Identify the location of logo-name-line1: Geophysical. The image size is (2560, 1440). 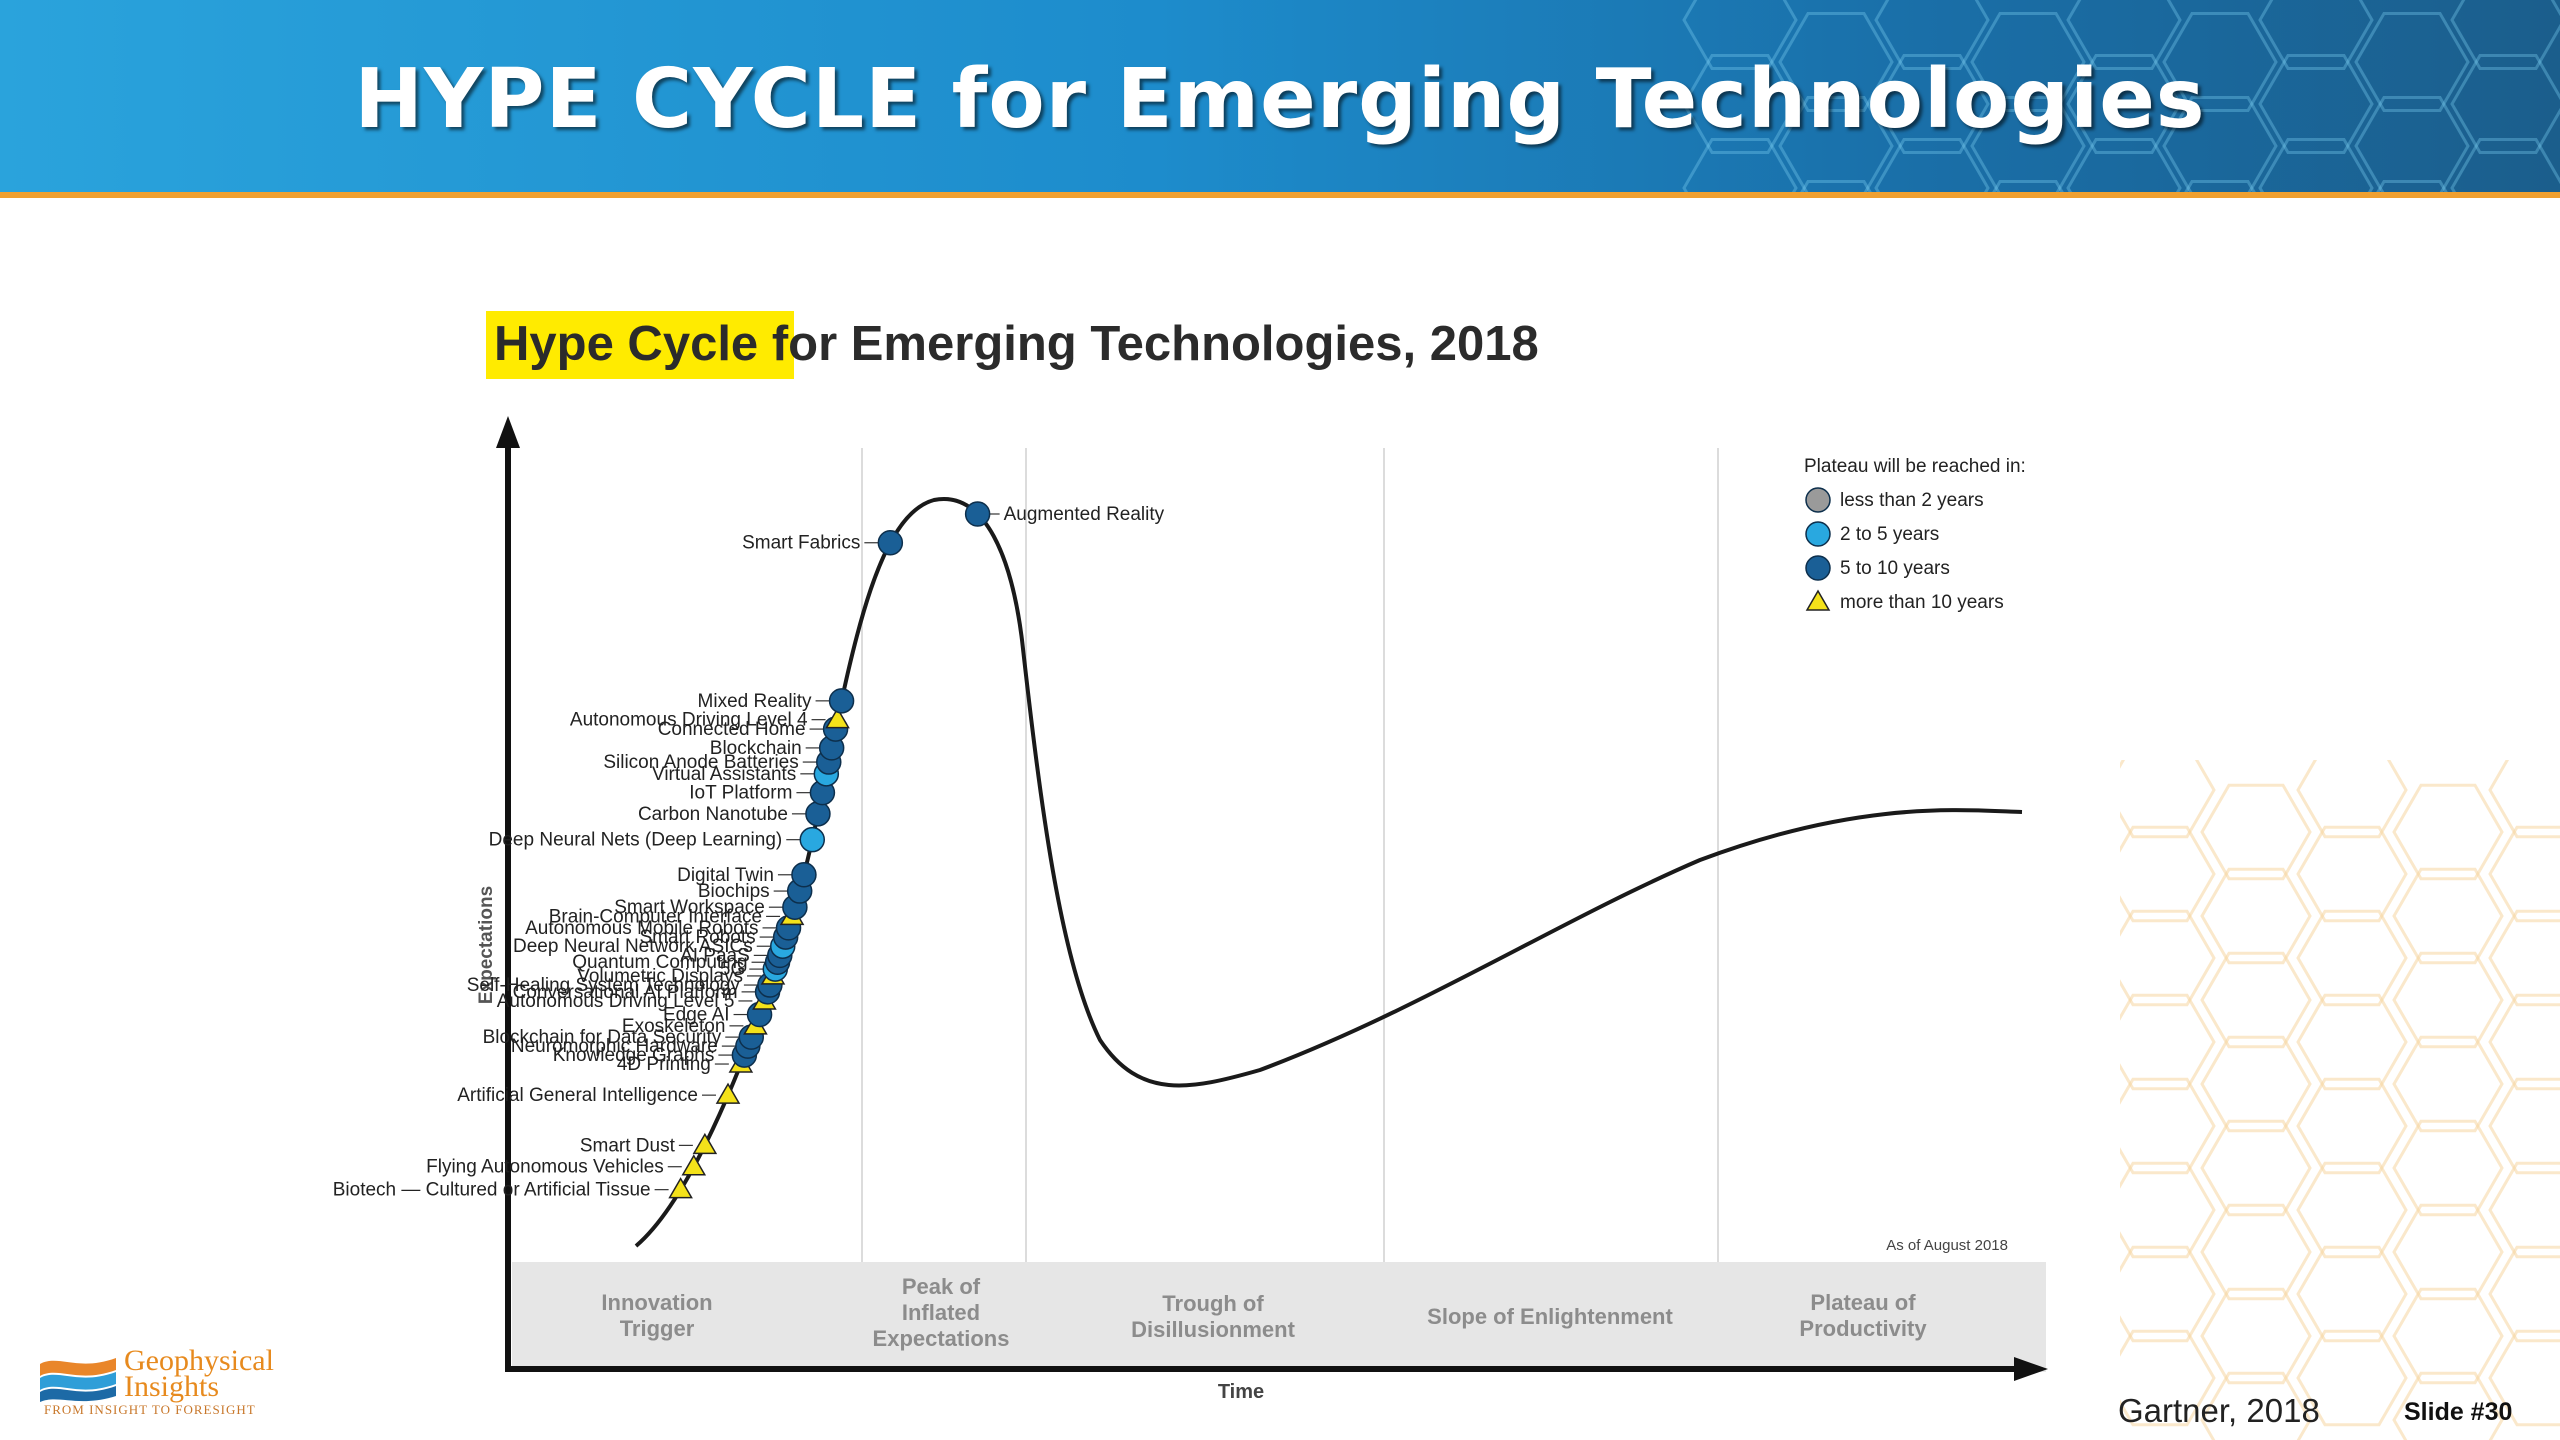
(199, 1360).